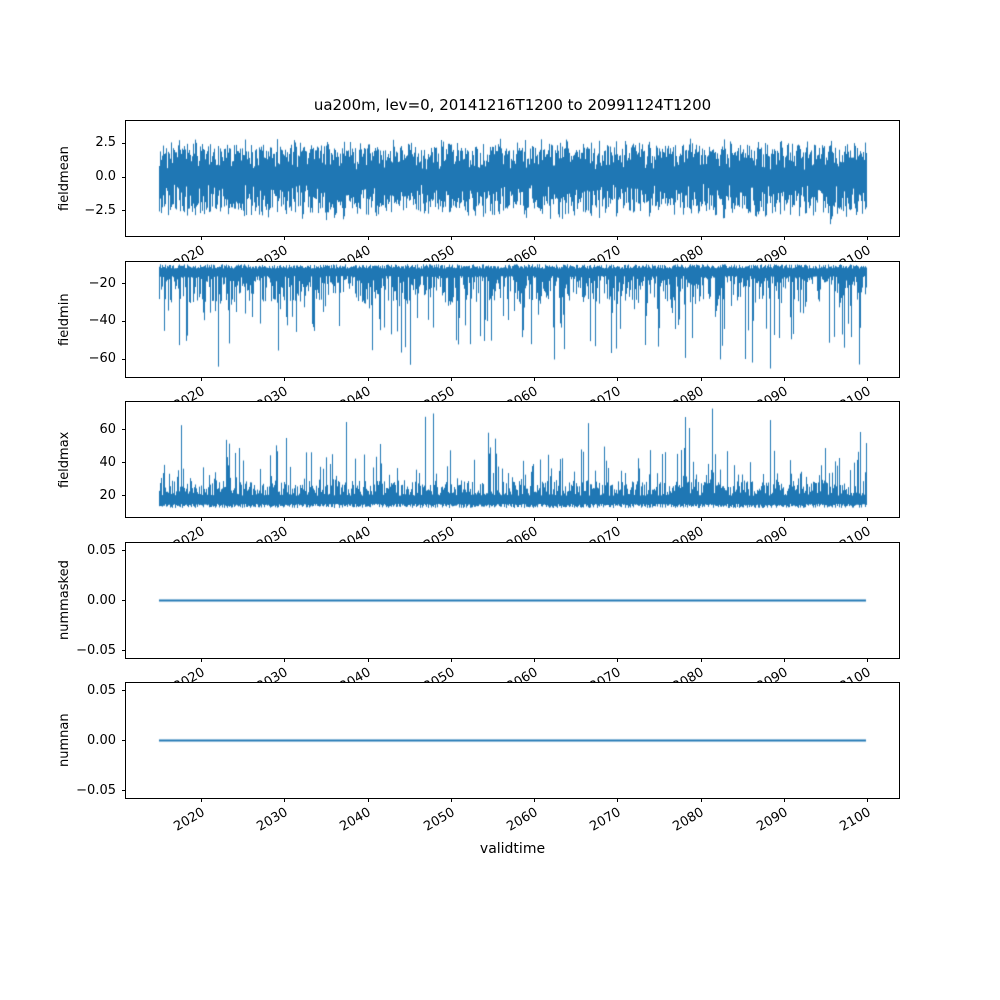  I want to click on y-tick-label: −60, so click(102, 359).